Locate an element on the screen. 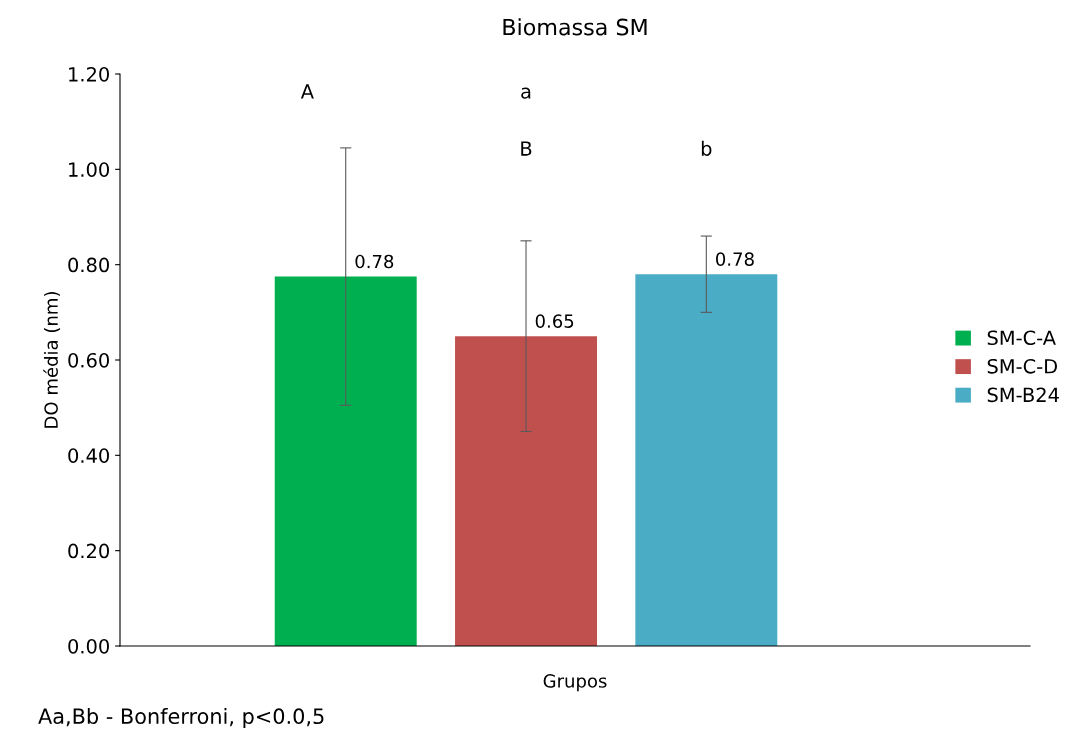 The width and height of the screenshot is (1078, 736). y-tick-label: 0.20 is located at coordinates (88, 551).